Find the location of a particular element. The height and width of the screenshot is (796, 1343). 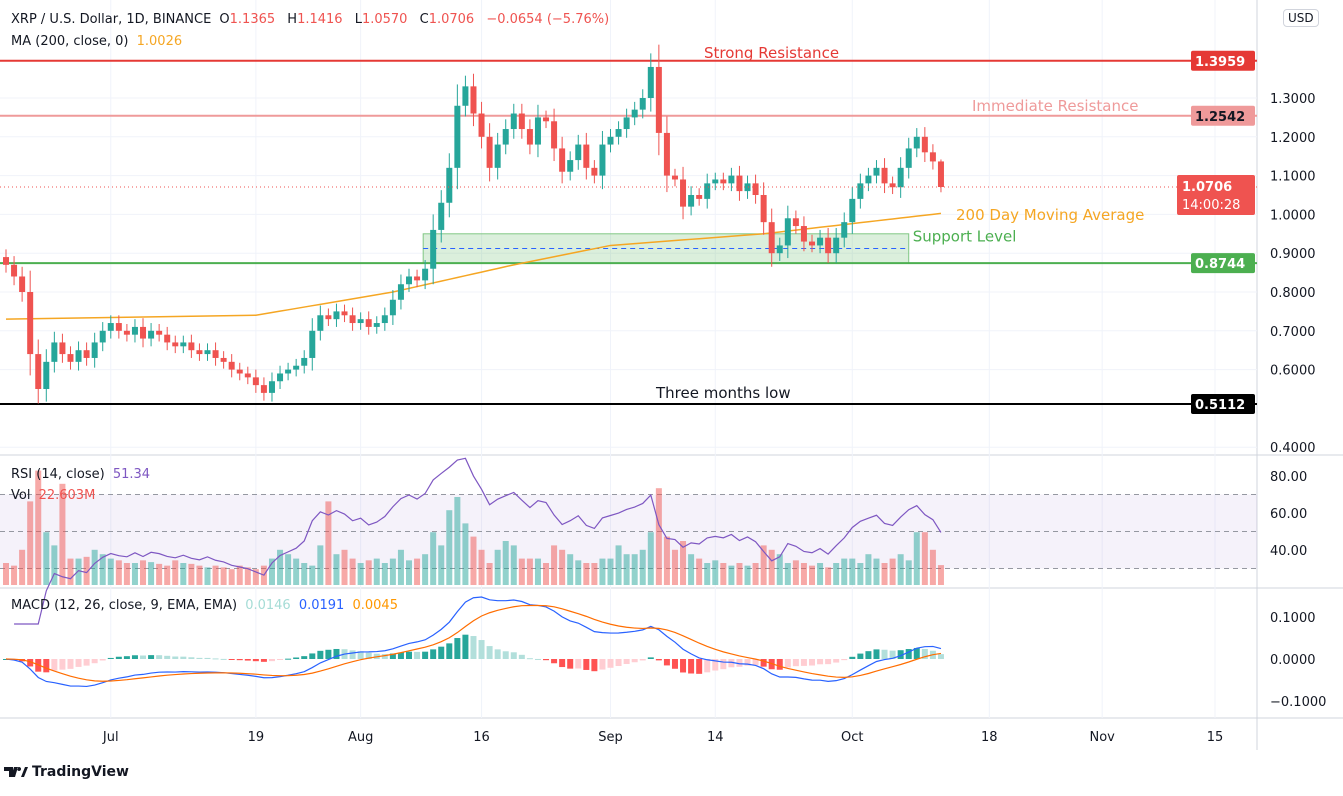

macd-axis-label: 0.1000 is located at coordinates (1293, 618).